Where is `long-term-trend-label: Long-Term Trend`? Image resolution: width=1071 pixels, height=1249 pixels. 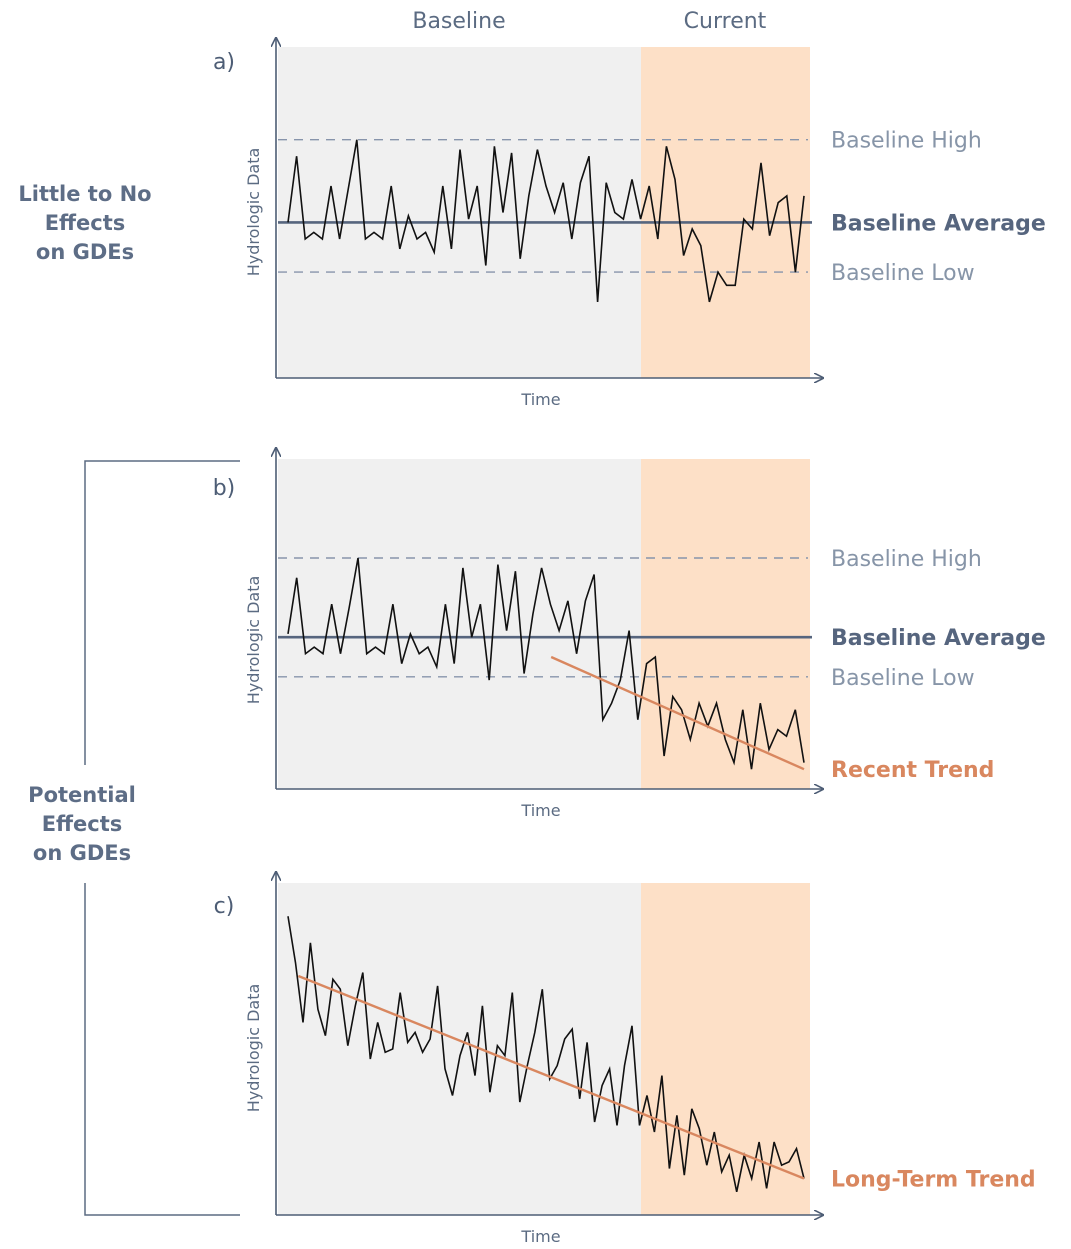 long-term-trend-label: Long-Term Trend is located at coordinates (933, 1179).